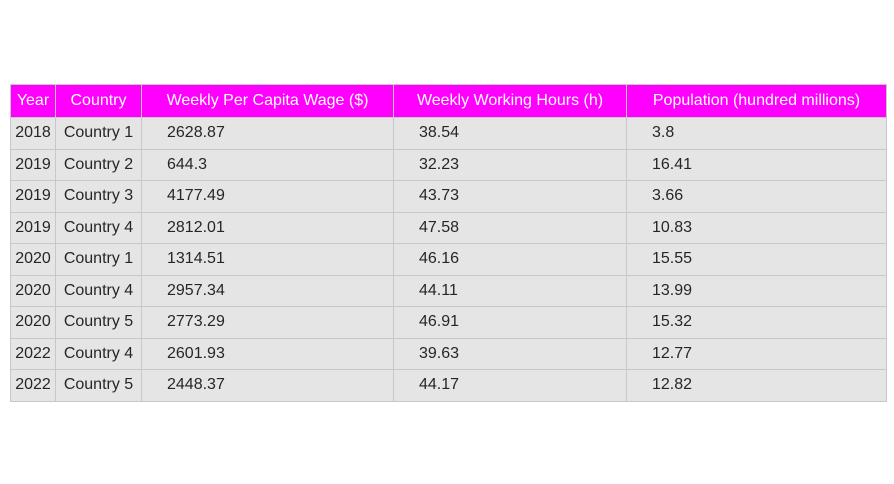 Image resolution: width=894 pixels, height=484 pixels. I want to click on table-cell-weekly-wage: 2601.93, so click(267, 353).